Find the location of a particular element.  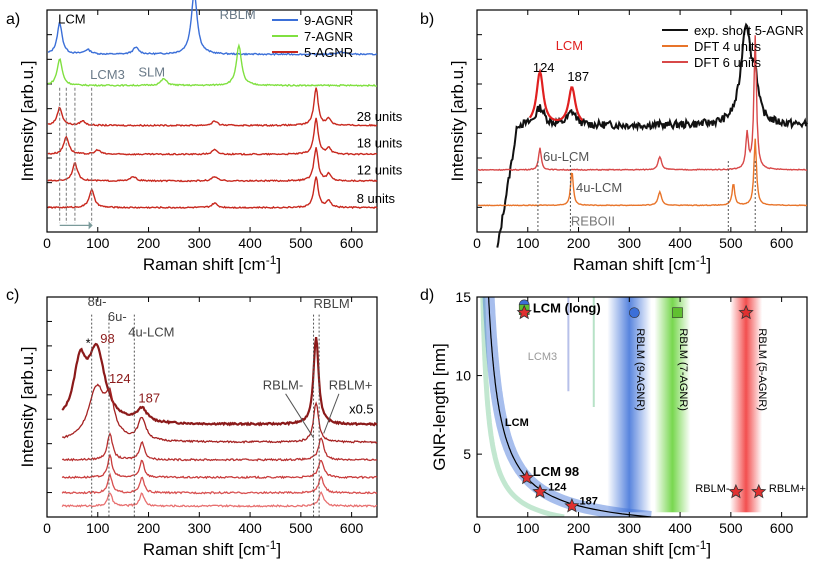

svg-text: d) is located at coordinates (427, 295).